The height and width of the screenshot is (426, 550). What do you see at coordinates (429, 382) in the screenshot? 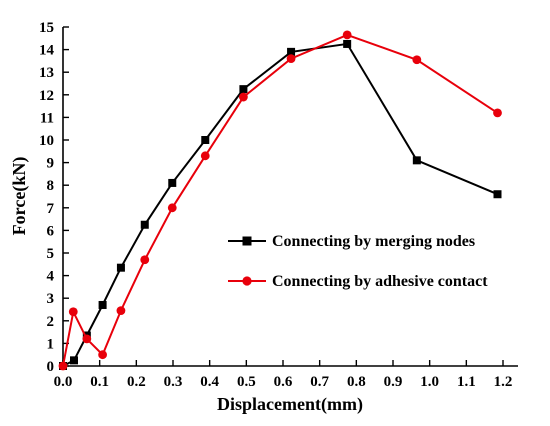
I see `x-tick-label: 1.0` at bounding box center [429, 382].